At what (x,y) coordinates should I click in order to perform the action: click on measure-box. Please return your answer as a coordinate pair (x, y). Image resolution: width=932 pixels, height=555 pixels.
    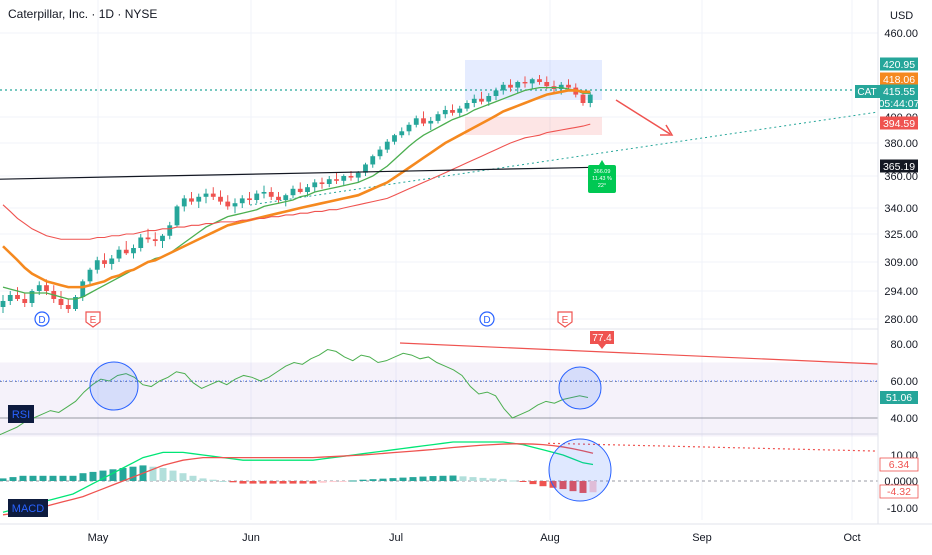
    Looking at the image, I should click on (602, 179).